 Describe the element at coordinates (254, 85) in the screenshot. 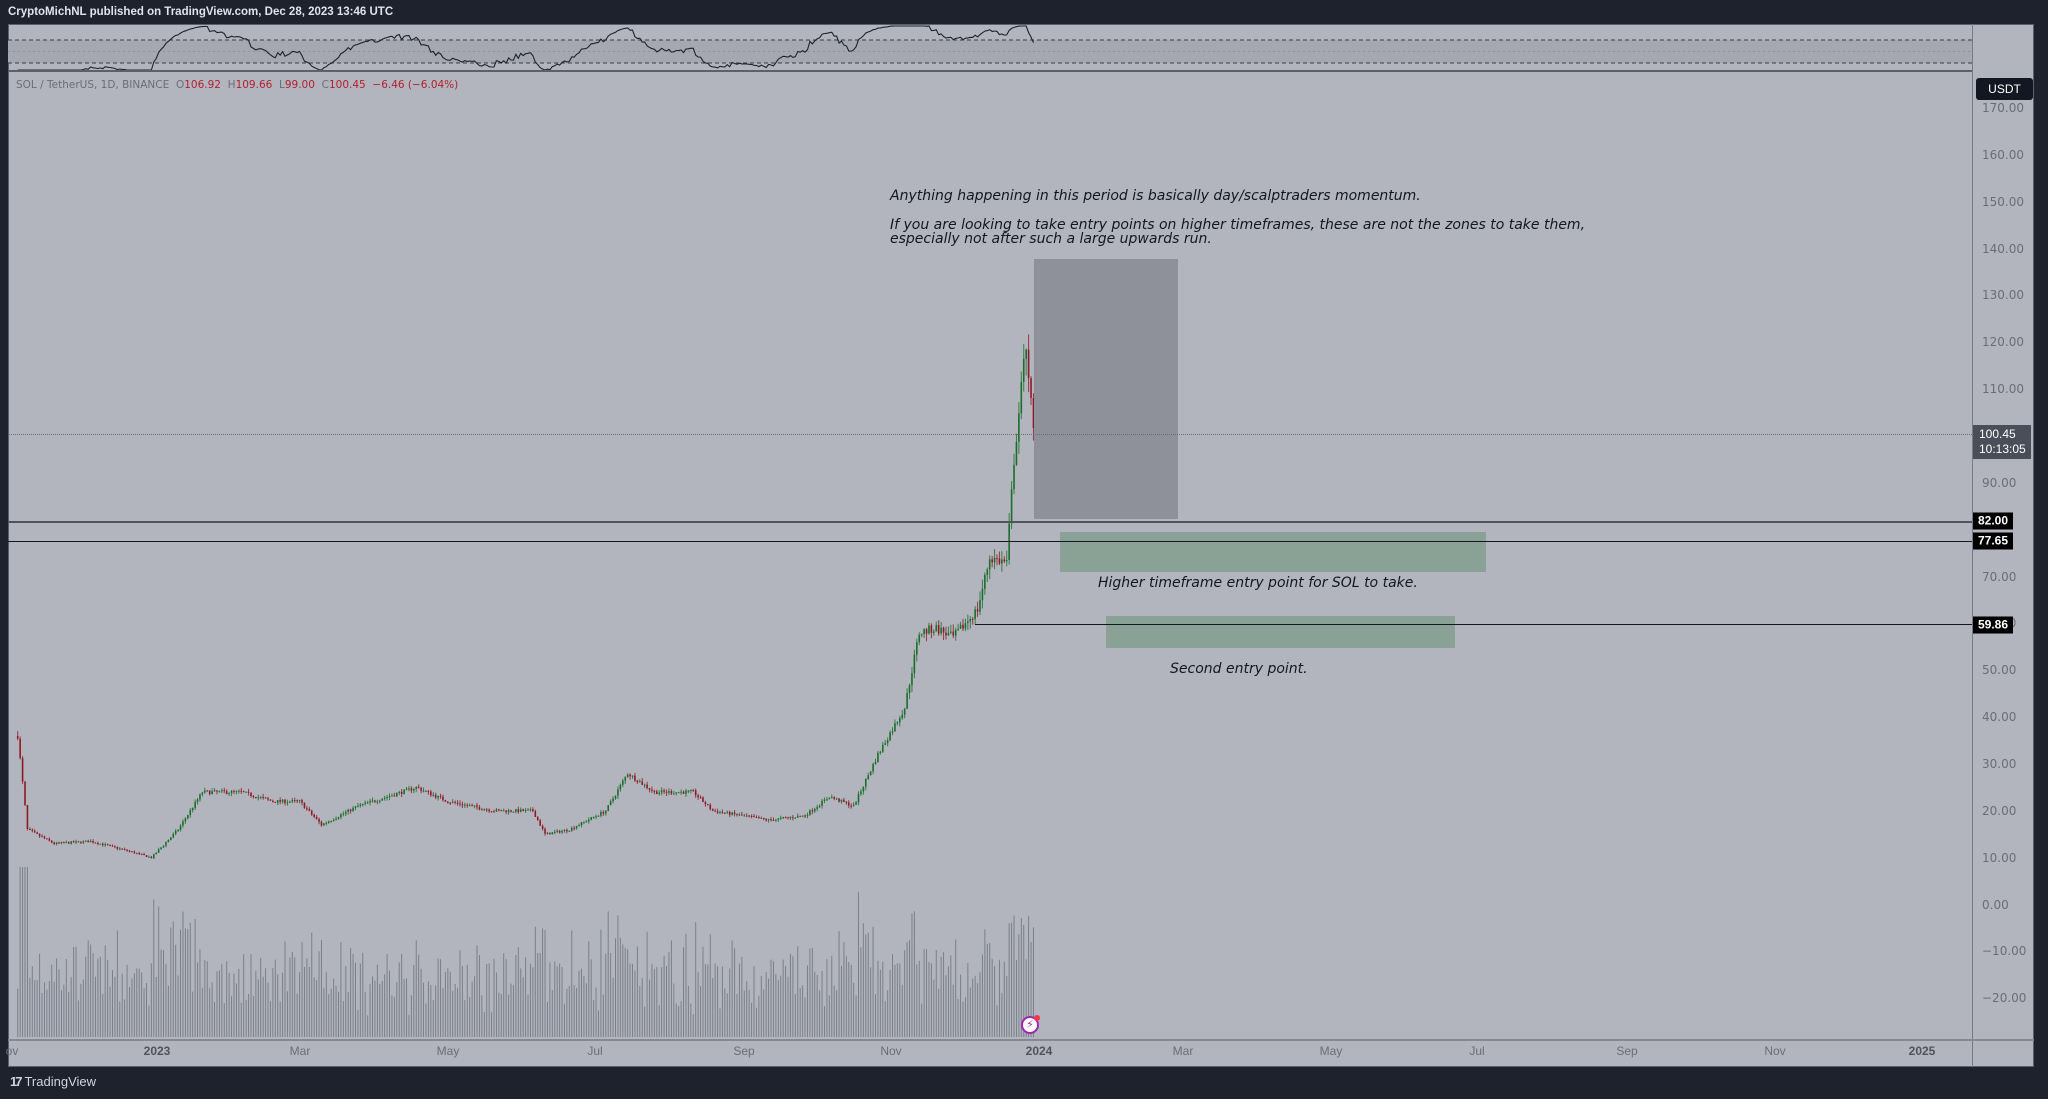

I see `high-value: 109.66` at that location.